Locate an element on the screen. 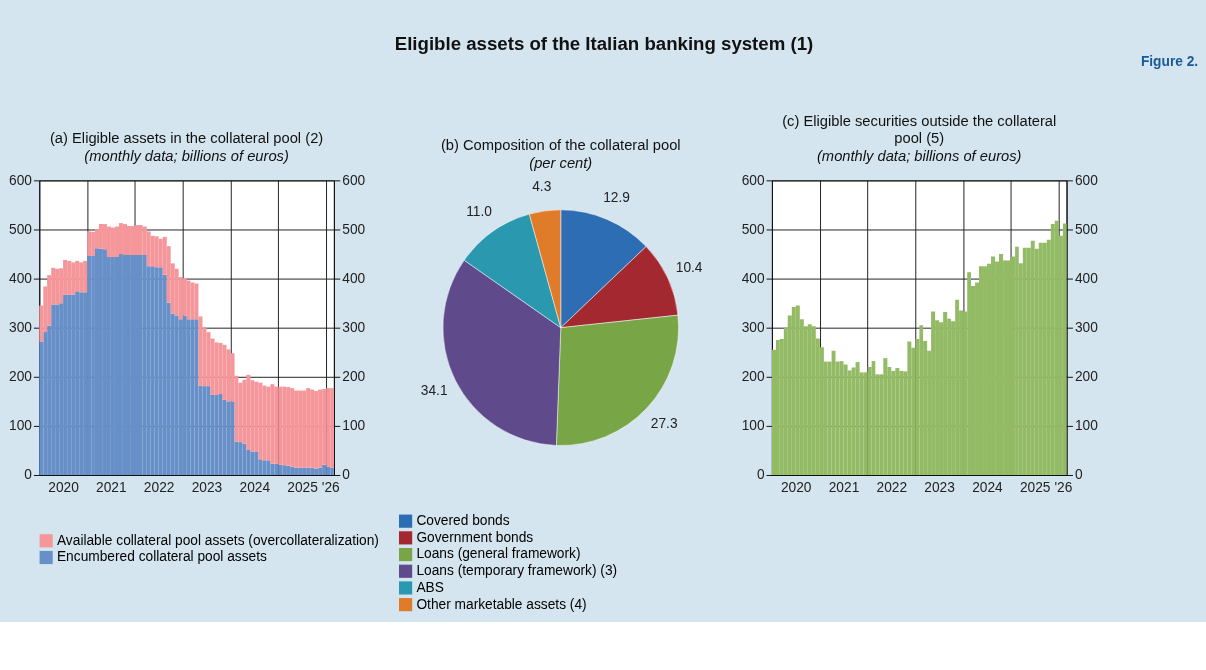  data-label: 12.9 is located at coordinates (616, 197).